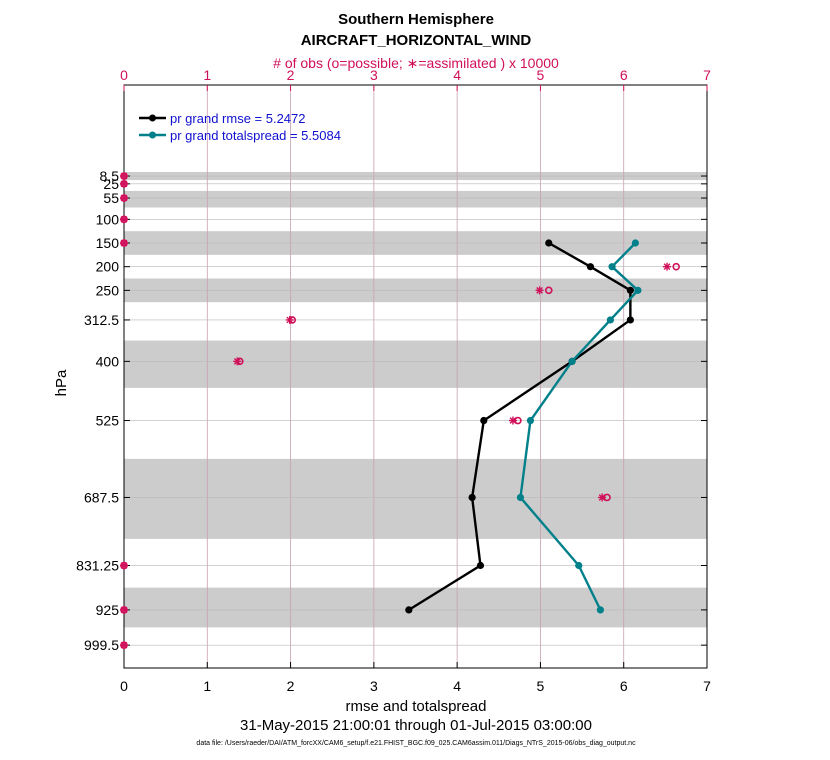 The width and height of the screenshot is (830, 760). I want to click on chart-title: Southern Hemisphere, so click(416, 19).